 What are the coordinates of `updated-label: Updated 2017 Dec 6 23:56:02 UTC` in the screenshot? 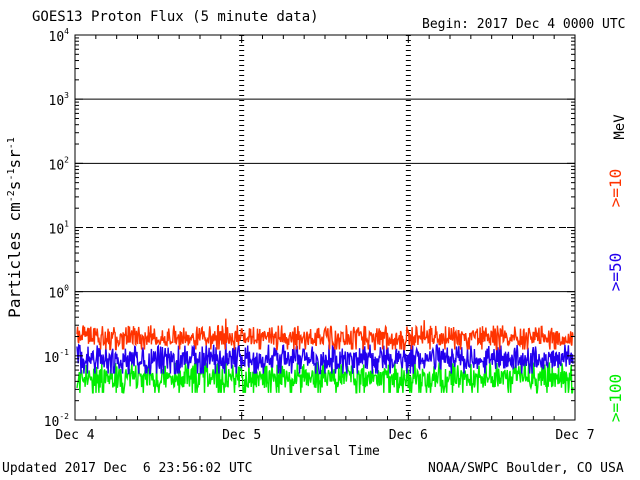 It's located at (127, 468).